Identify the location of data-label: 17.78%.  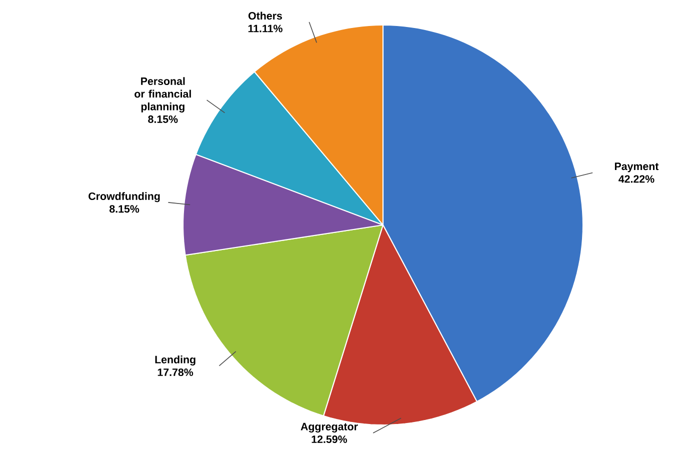
(176, 372).